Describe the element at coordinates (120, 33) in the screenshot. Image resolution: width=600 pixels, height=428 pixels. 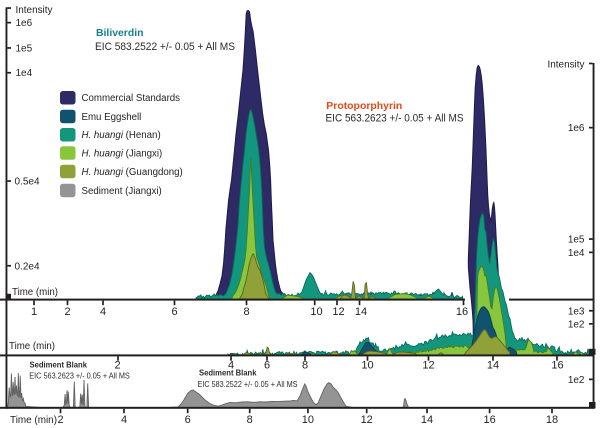
I see `svg-text: Biliverdin` at that location.